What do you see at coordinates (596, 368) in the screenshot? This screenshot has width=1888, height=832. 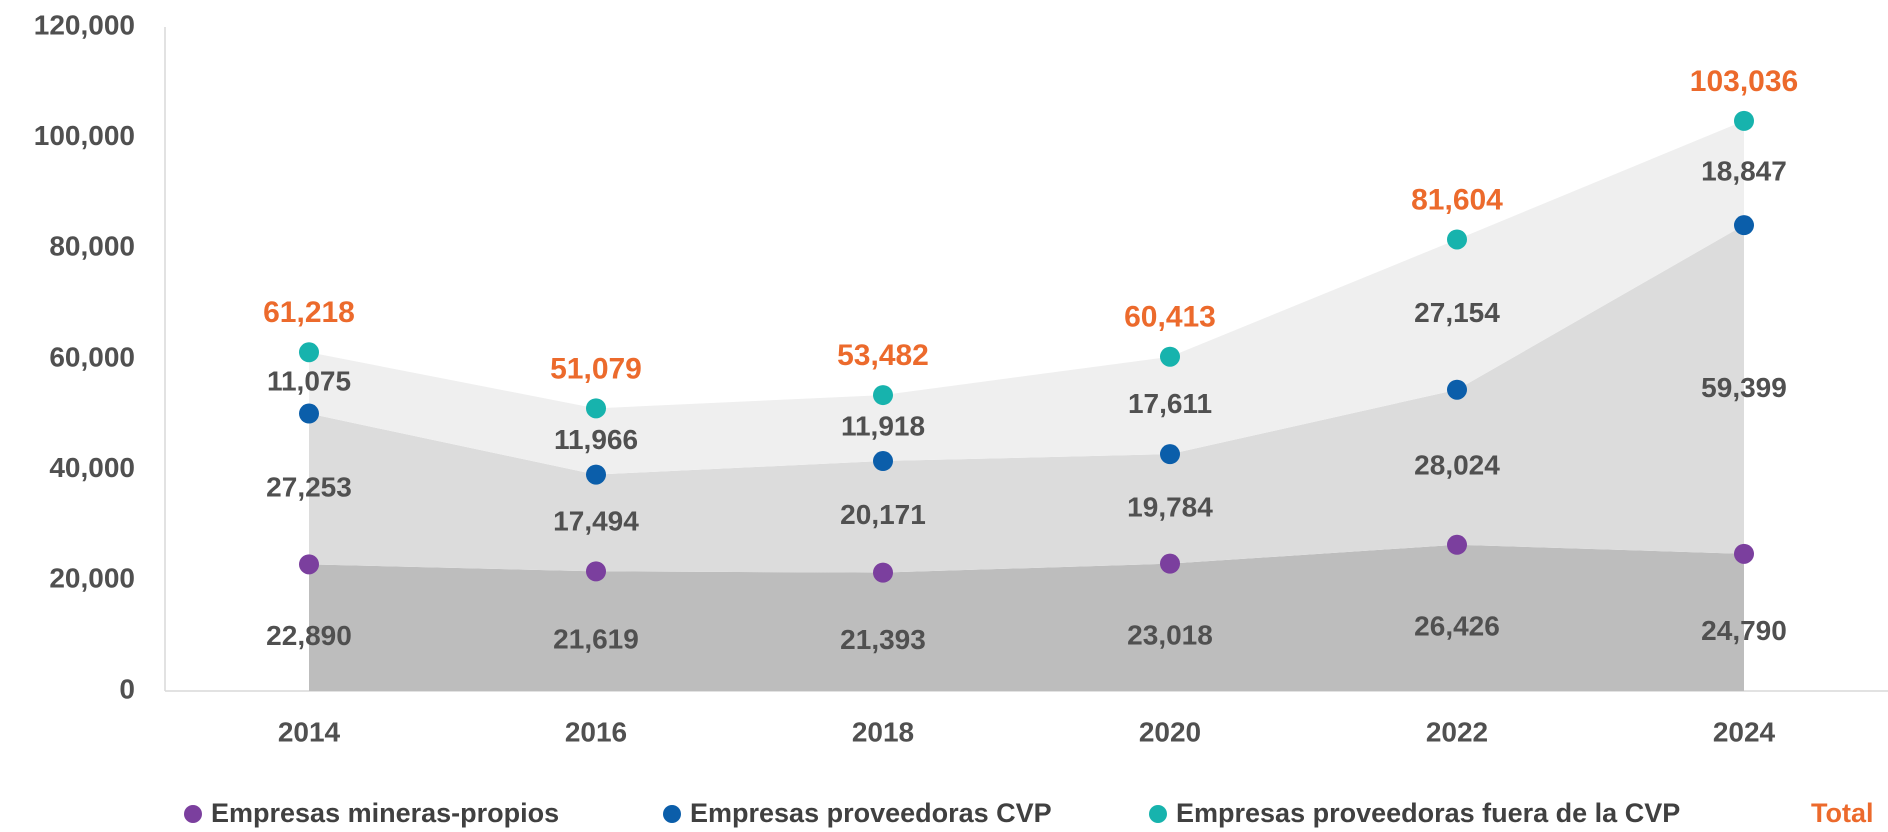 I see `total-label: 51,079` at bounding box center [596, 368].